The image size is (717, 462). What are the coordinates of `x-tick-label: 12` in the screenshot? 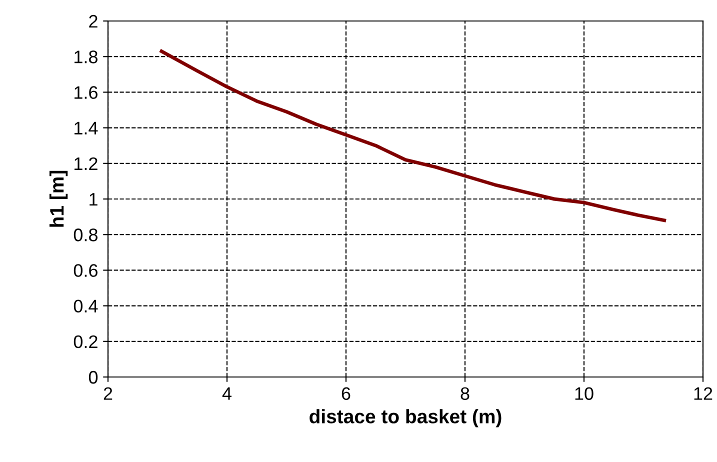 It's located at (703, 393).